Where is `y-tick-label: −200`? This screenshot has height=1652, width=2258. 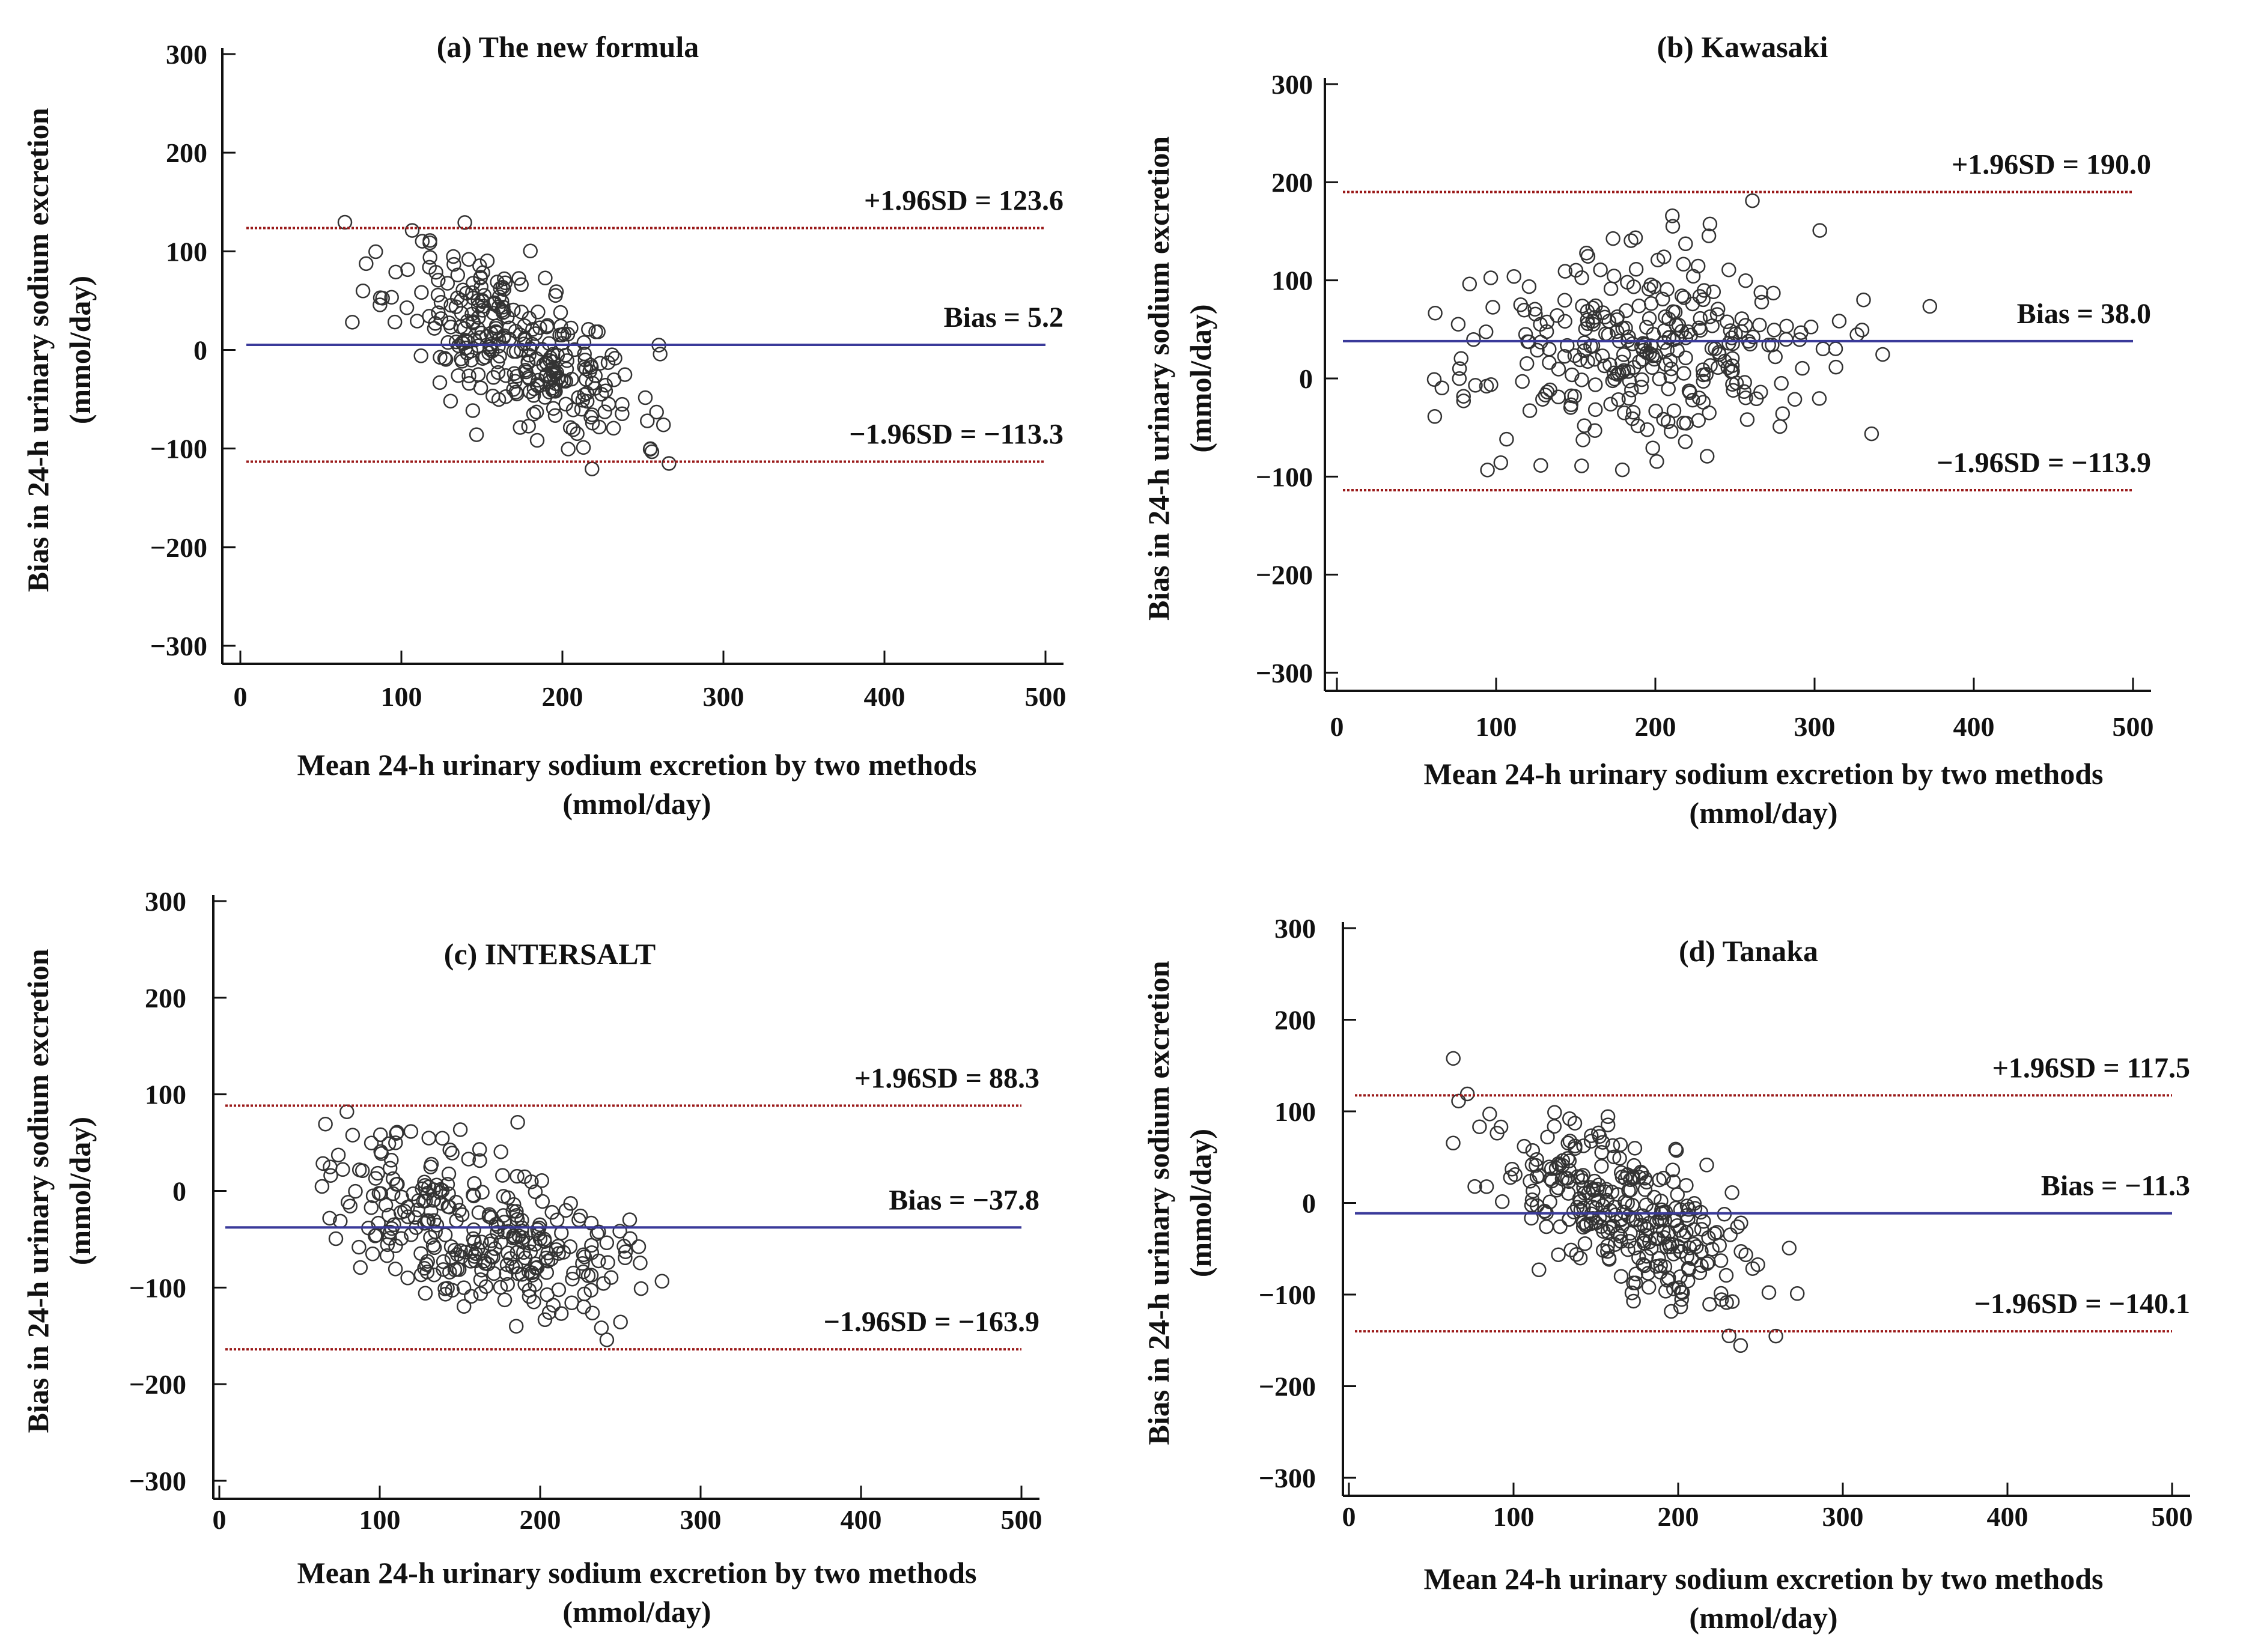 y-tick-label: −200 is located at coordinates (1284, 575).